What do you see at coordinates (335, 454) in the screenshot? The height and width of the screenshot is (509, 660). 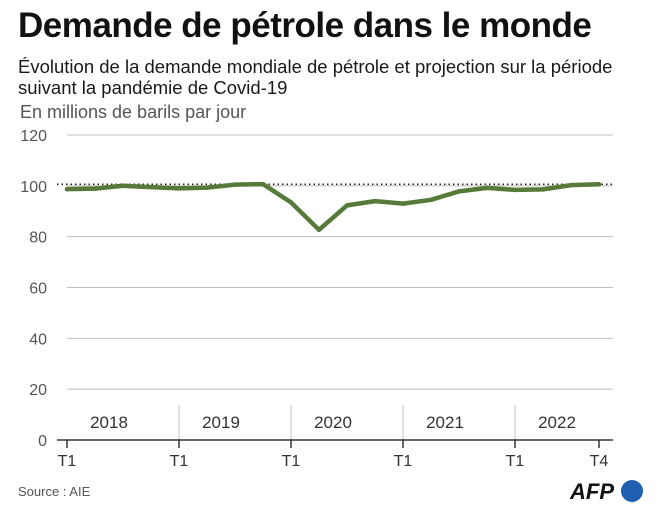 I see `x-axis: T1 T1 T1 T1 T1 T4` at bounding box center [335, 454].